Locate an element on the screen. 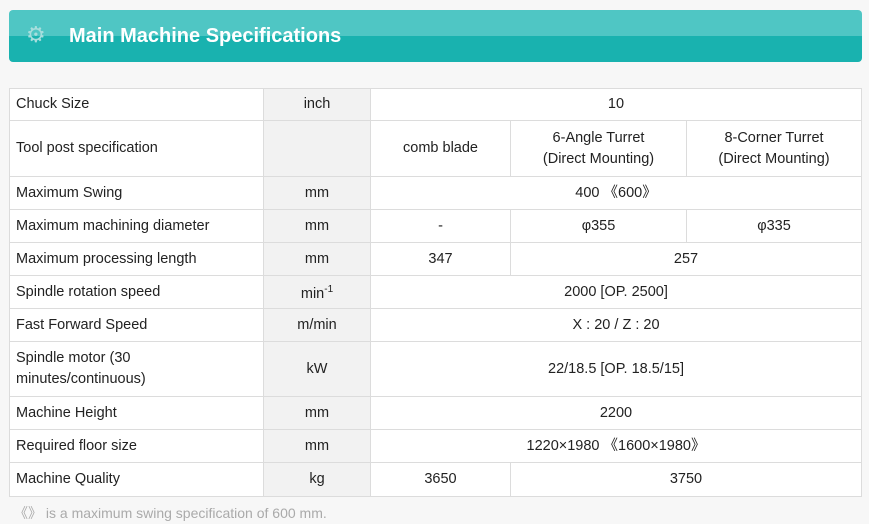  row-unit: min-1 is located at coordinates (317, 292).